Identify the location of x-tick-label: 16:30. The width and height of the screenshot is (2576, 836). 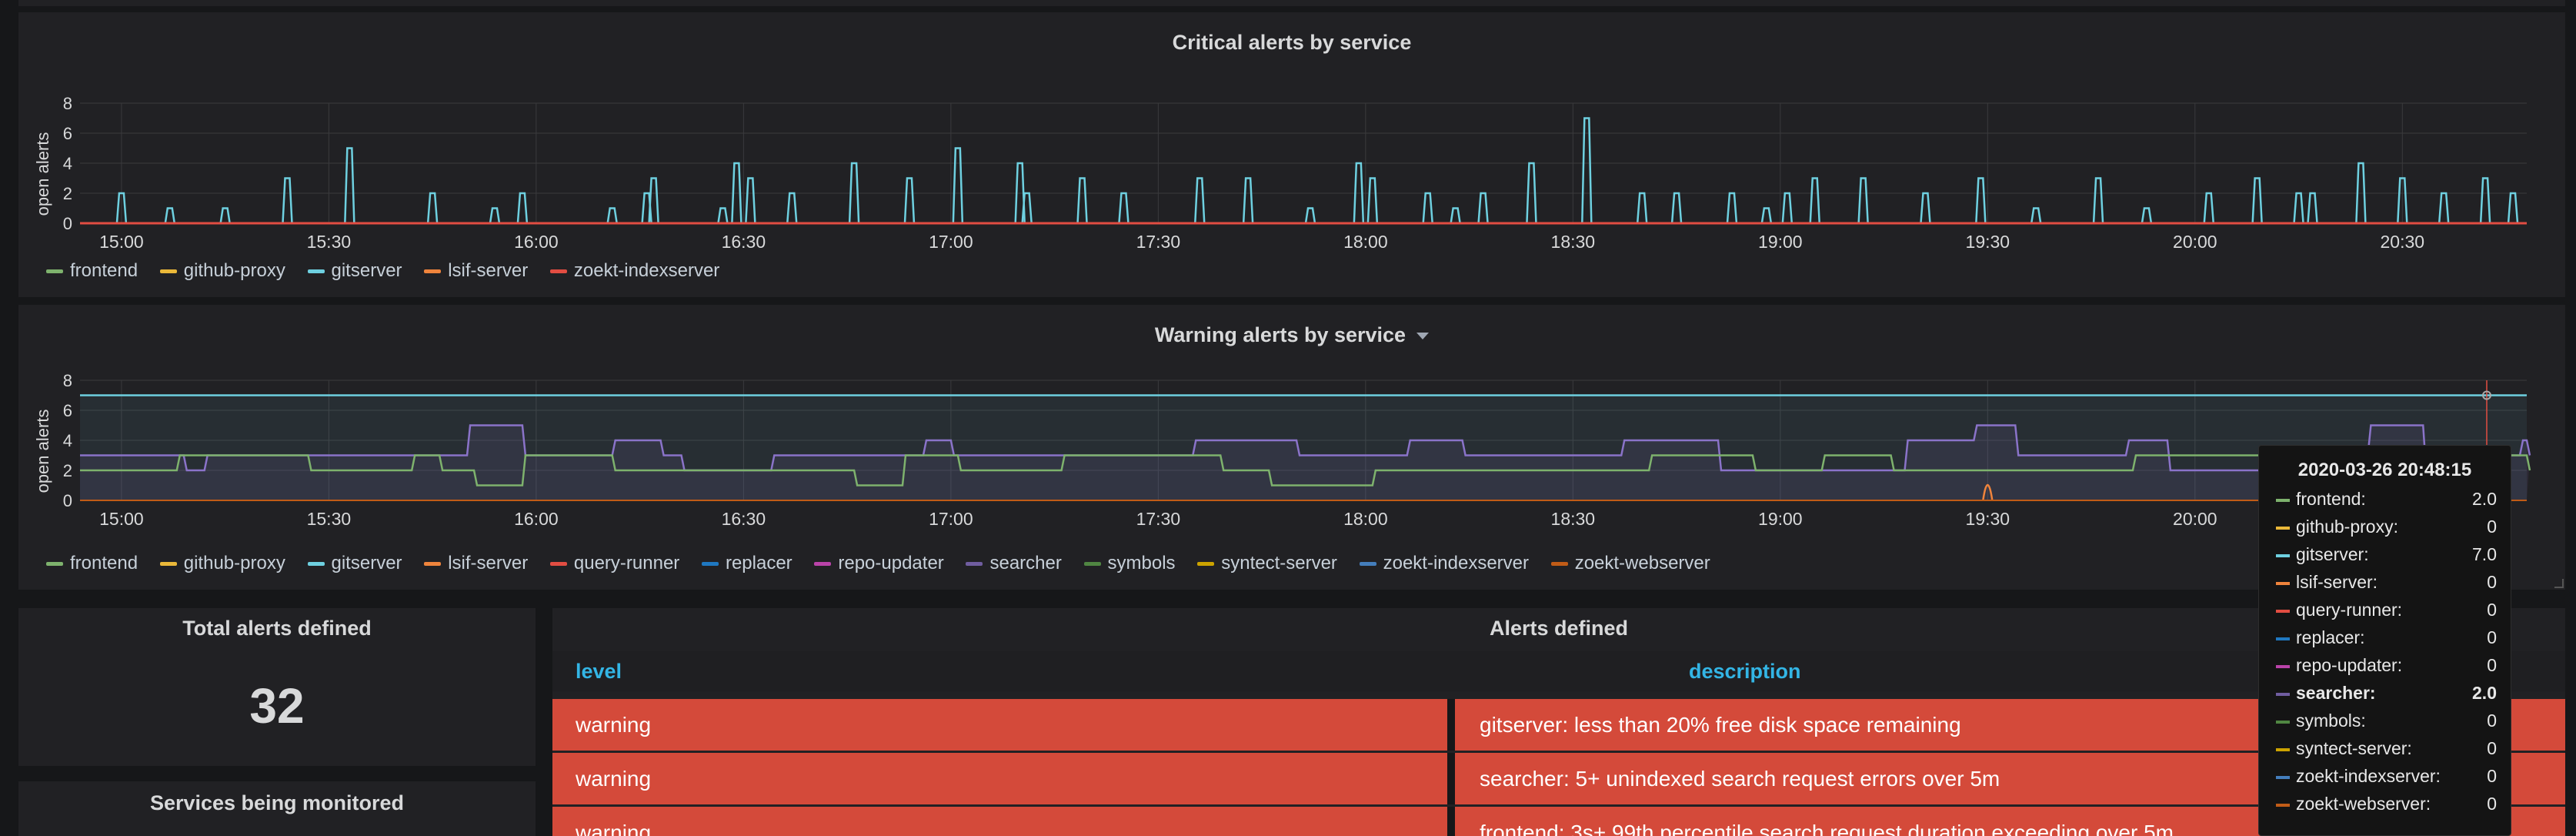
(744, 519).